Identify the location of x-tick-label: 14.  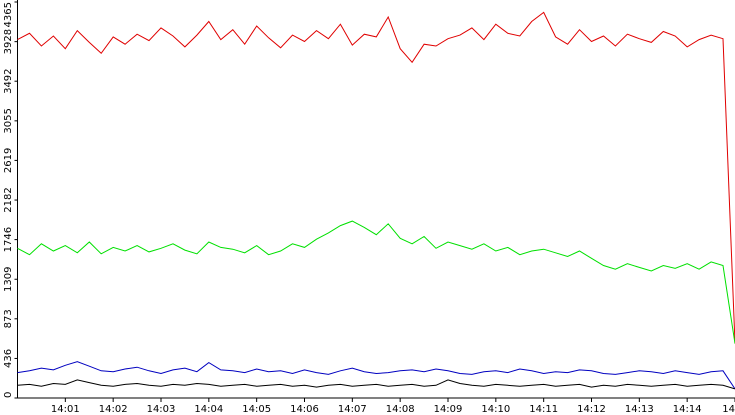
(728, 409).